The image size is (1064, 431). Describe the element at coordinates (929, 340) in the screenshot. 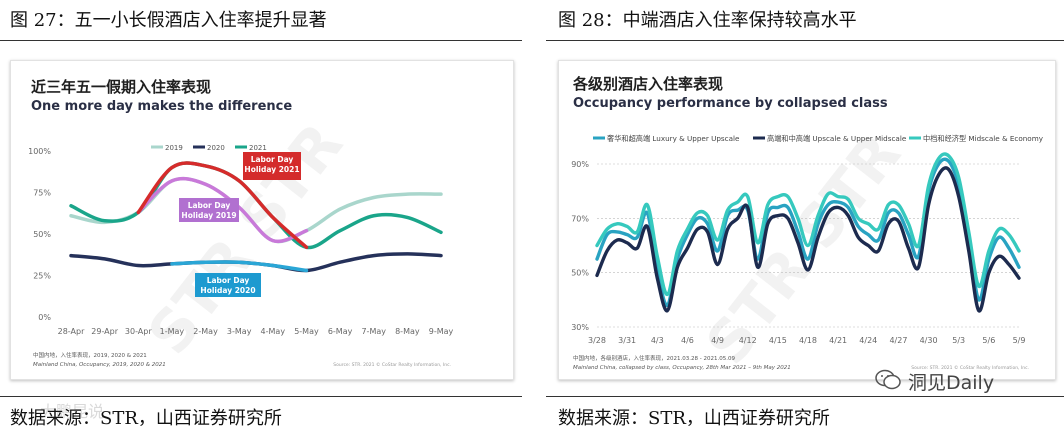

I see `x-tick-label: 4/30` at that location.